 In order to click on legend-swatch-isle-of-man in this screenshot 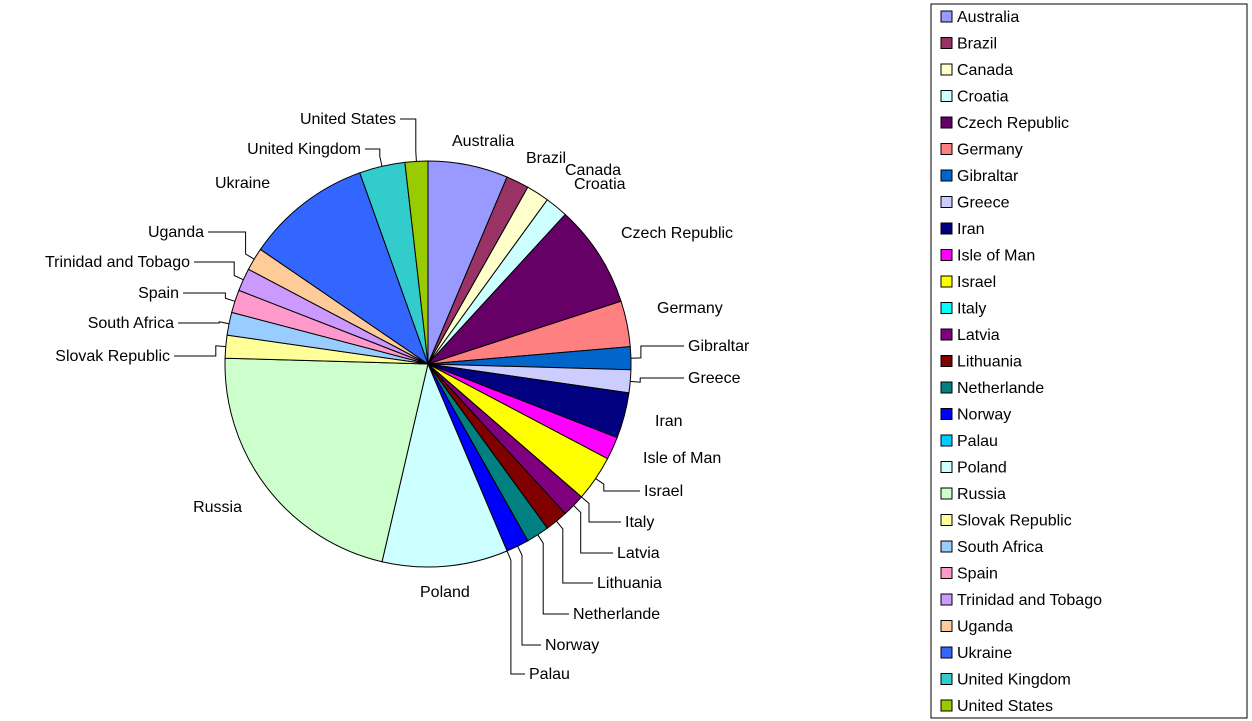, I will do `click(946, 255)`.